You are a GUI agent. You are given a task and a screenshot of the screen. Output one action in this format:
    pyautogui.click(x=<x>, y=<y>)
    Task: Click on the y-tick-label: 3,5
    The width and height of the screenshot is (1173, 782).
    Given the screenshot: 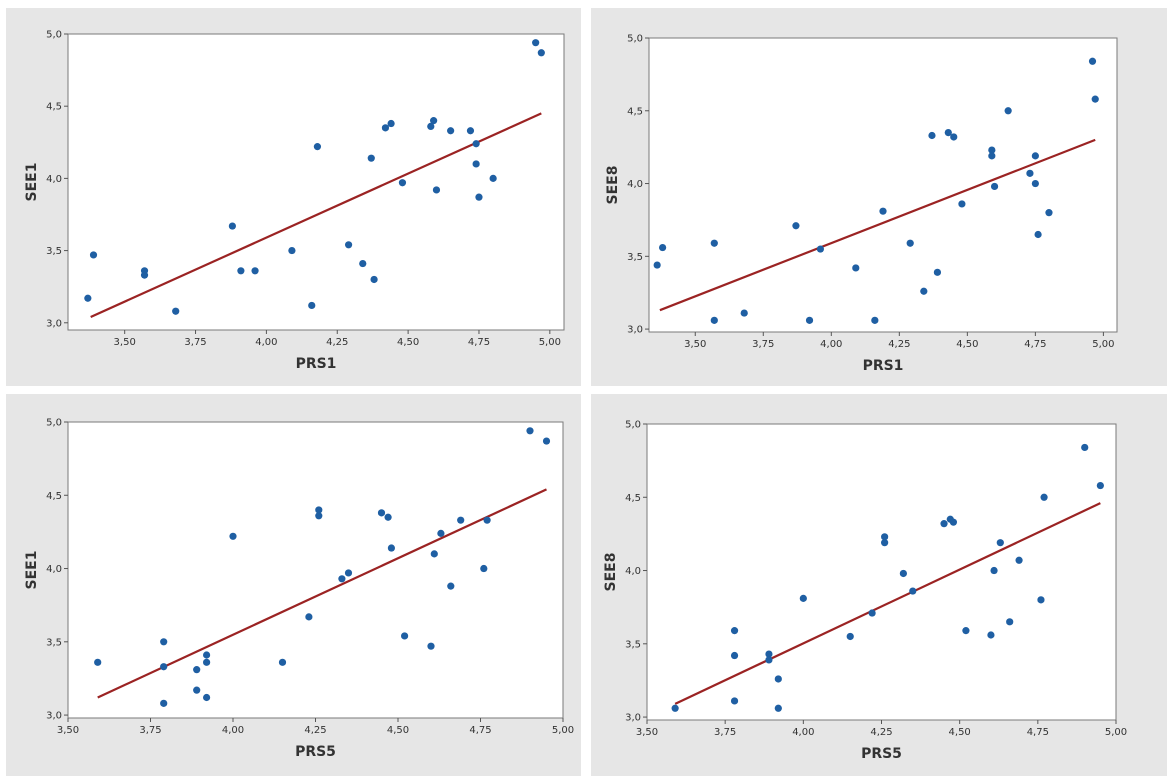 What is the action you would take?
    pyautogui.click(x=54, y=251)
    